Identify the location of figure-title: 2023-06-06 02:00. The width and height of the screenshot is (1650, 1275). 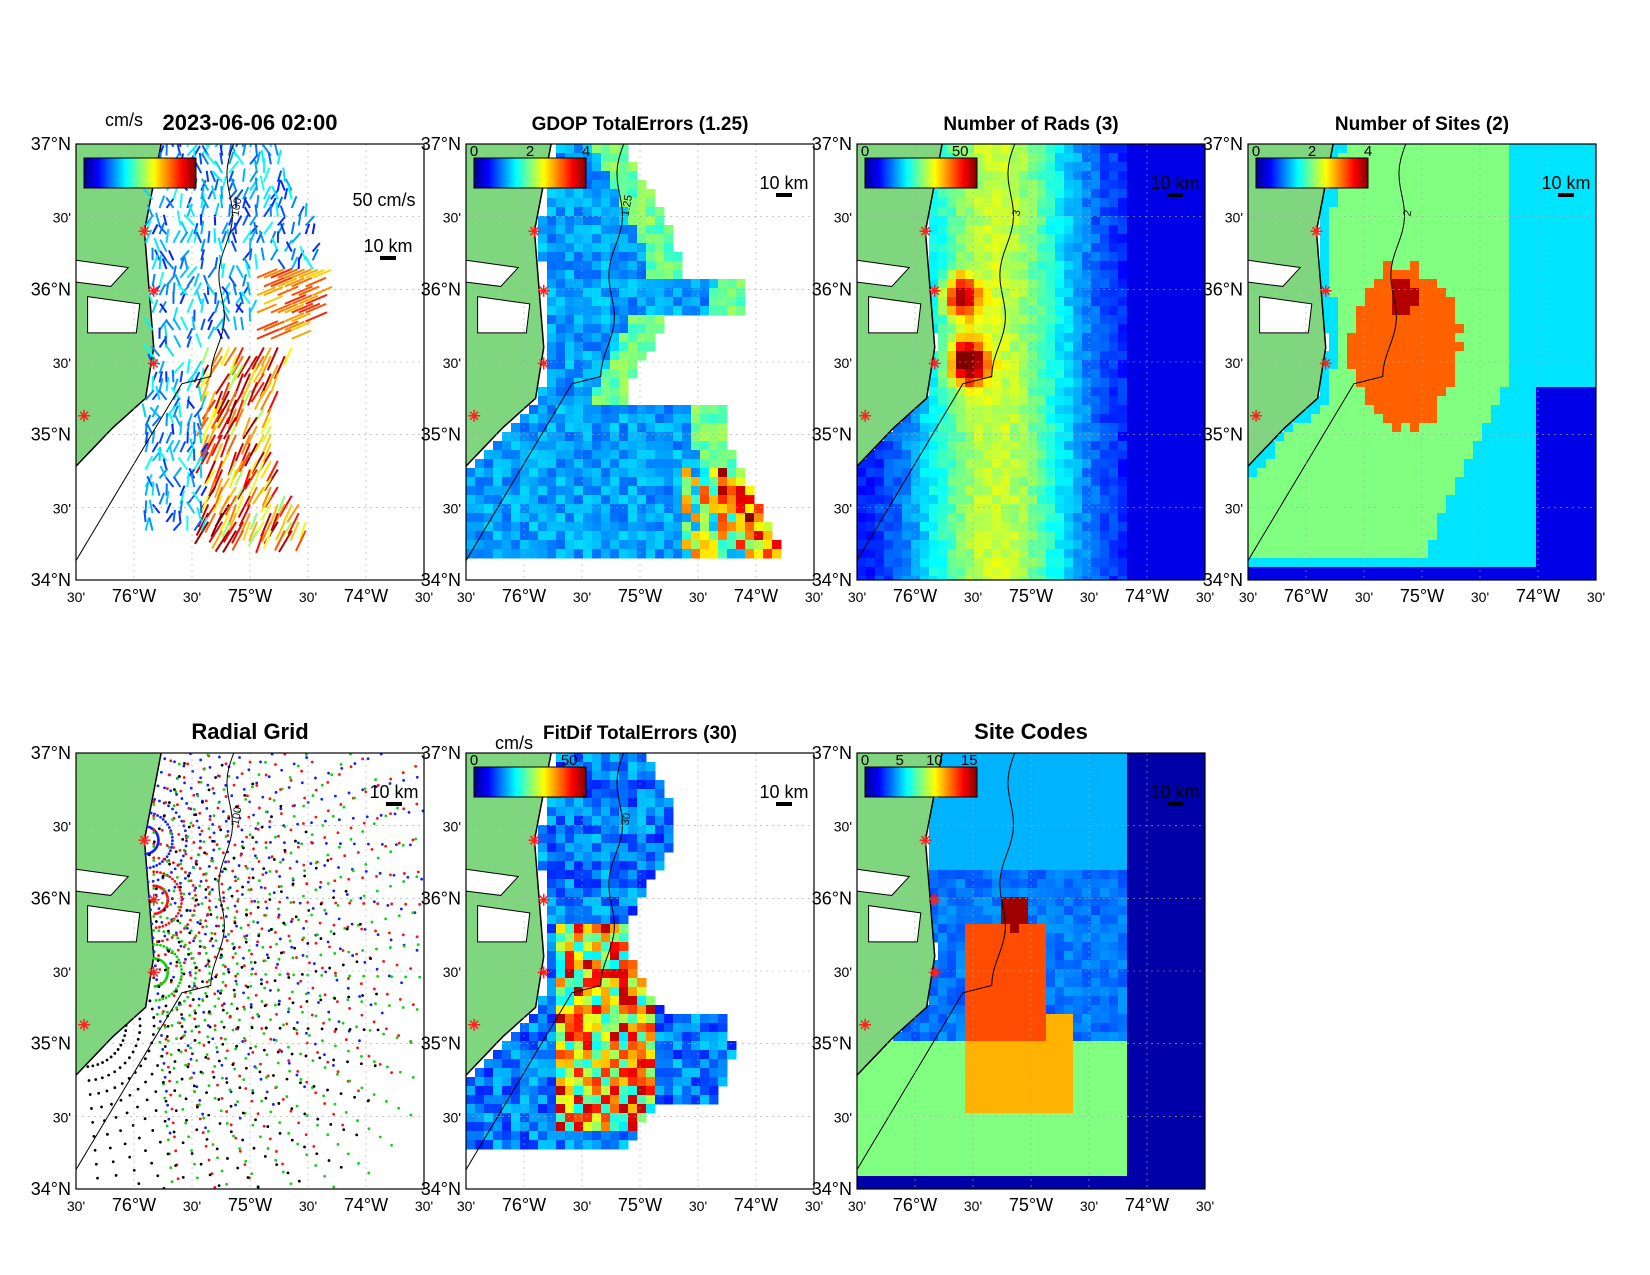
(250, 122).